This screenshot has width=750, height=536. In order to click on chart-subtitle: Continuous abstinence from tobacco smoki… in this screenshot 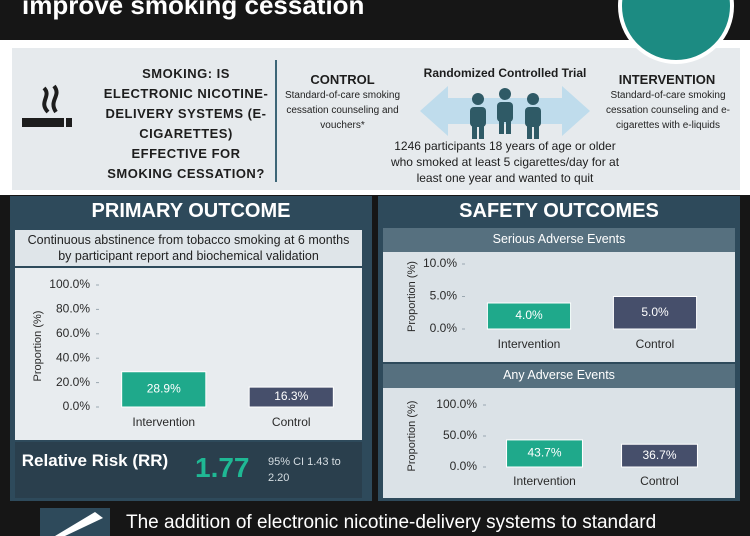, I will do `click(188, 248)`.